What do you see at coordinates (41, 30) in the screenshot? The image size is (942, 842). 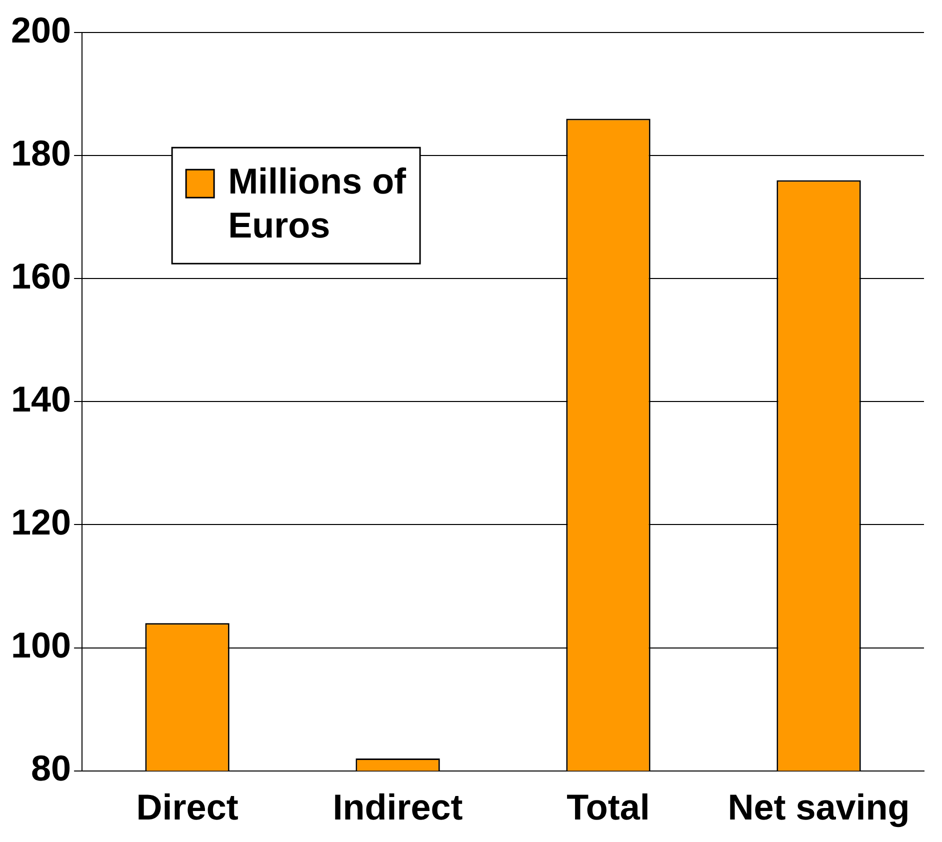 I see `y-tick-label: 200` at bounding box center [41, 30].